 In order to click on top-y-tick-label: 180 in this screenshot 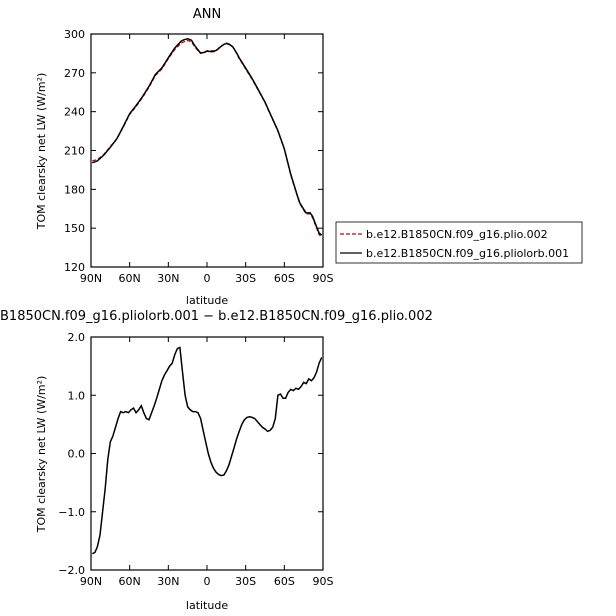, I will do `click(74, 189)`.